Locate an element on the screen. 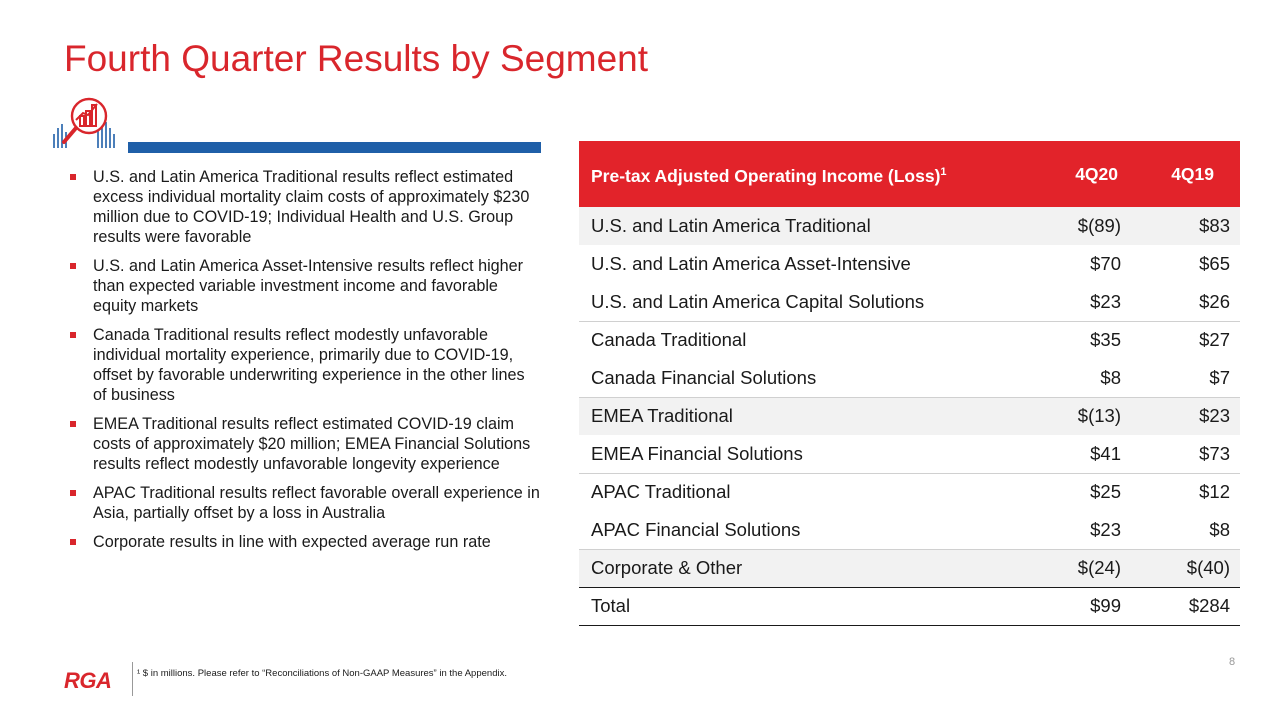 The width and height of the screenshot is (1280, 720). value-4q20: $70 is located at coordinates (1105, 263).